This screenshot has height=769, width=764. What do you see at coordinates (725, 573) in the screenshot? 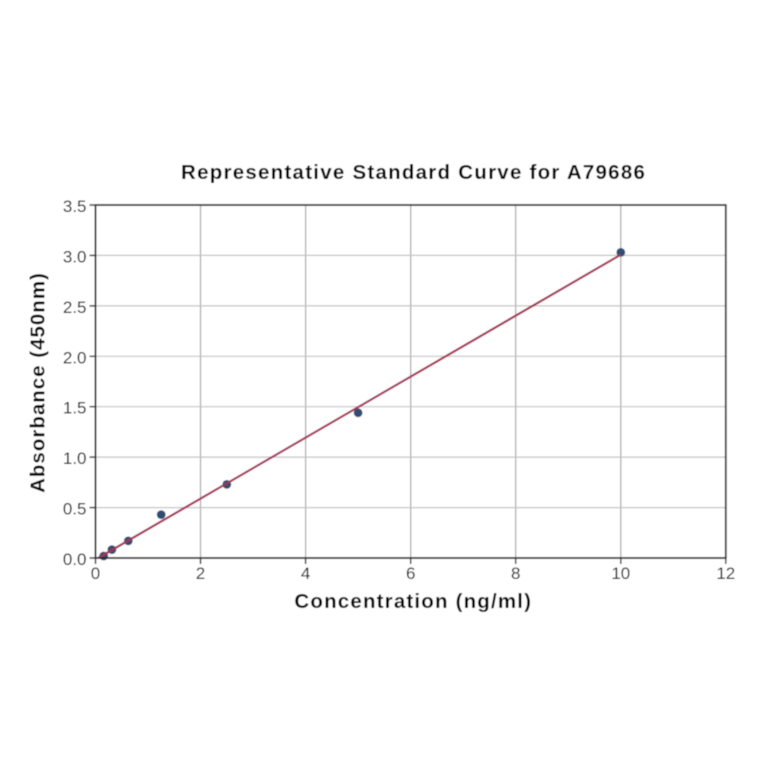
I see `svg-text: 12` at bounding box center [725, 573].